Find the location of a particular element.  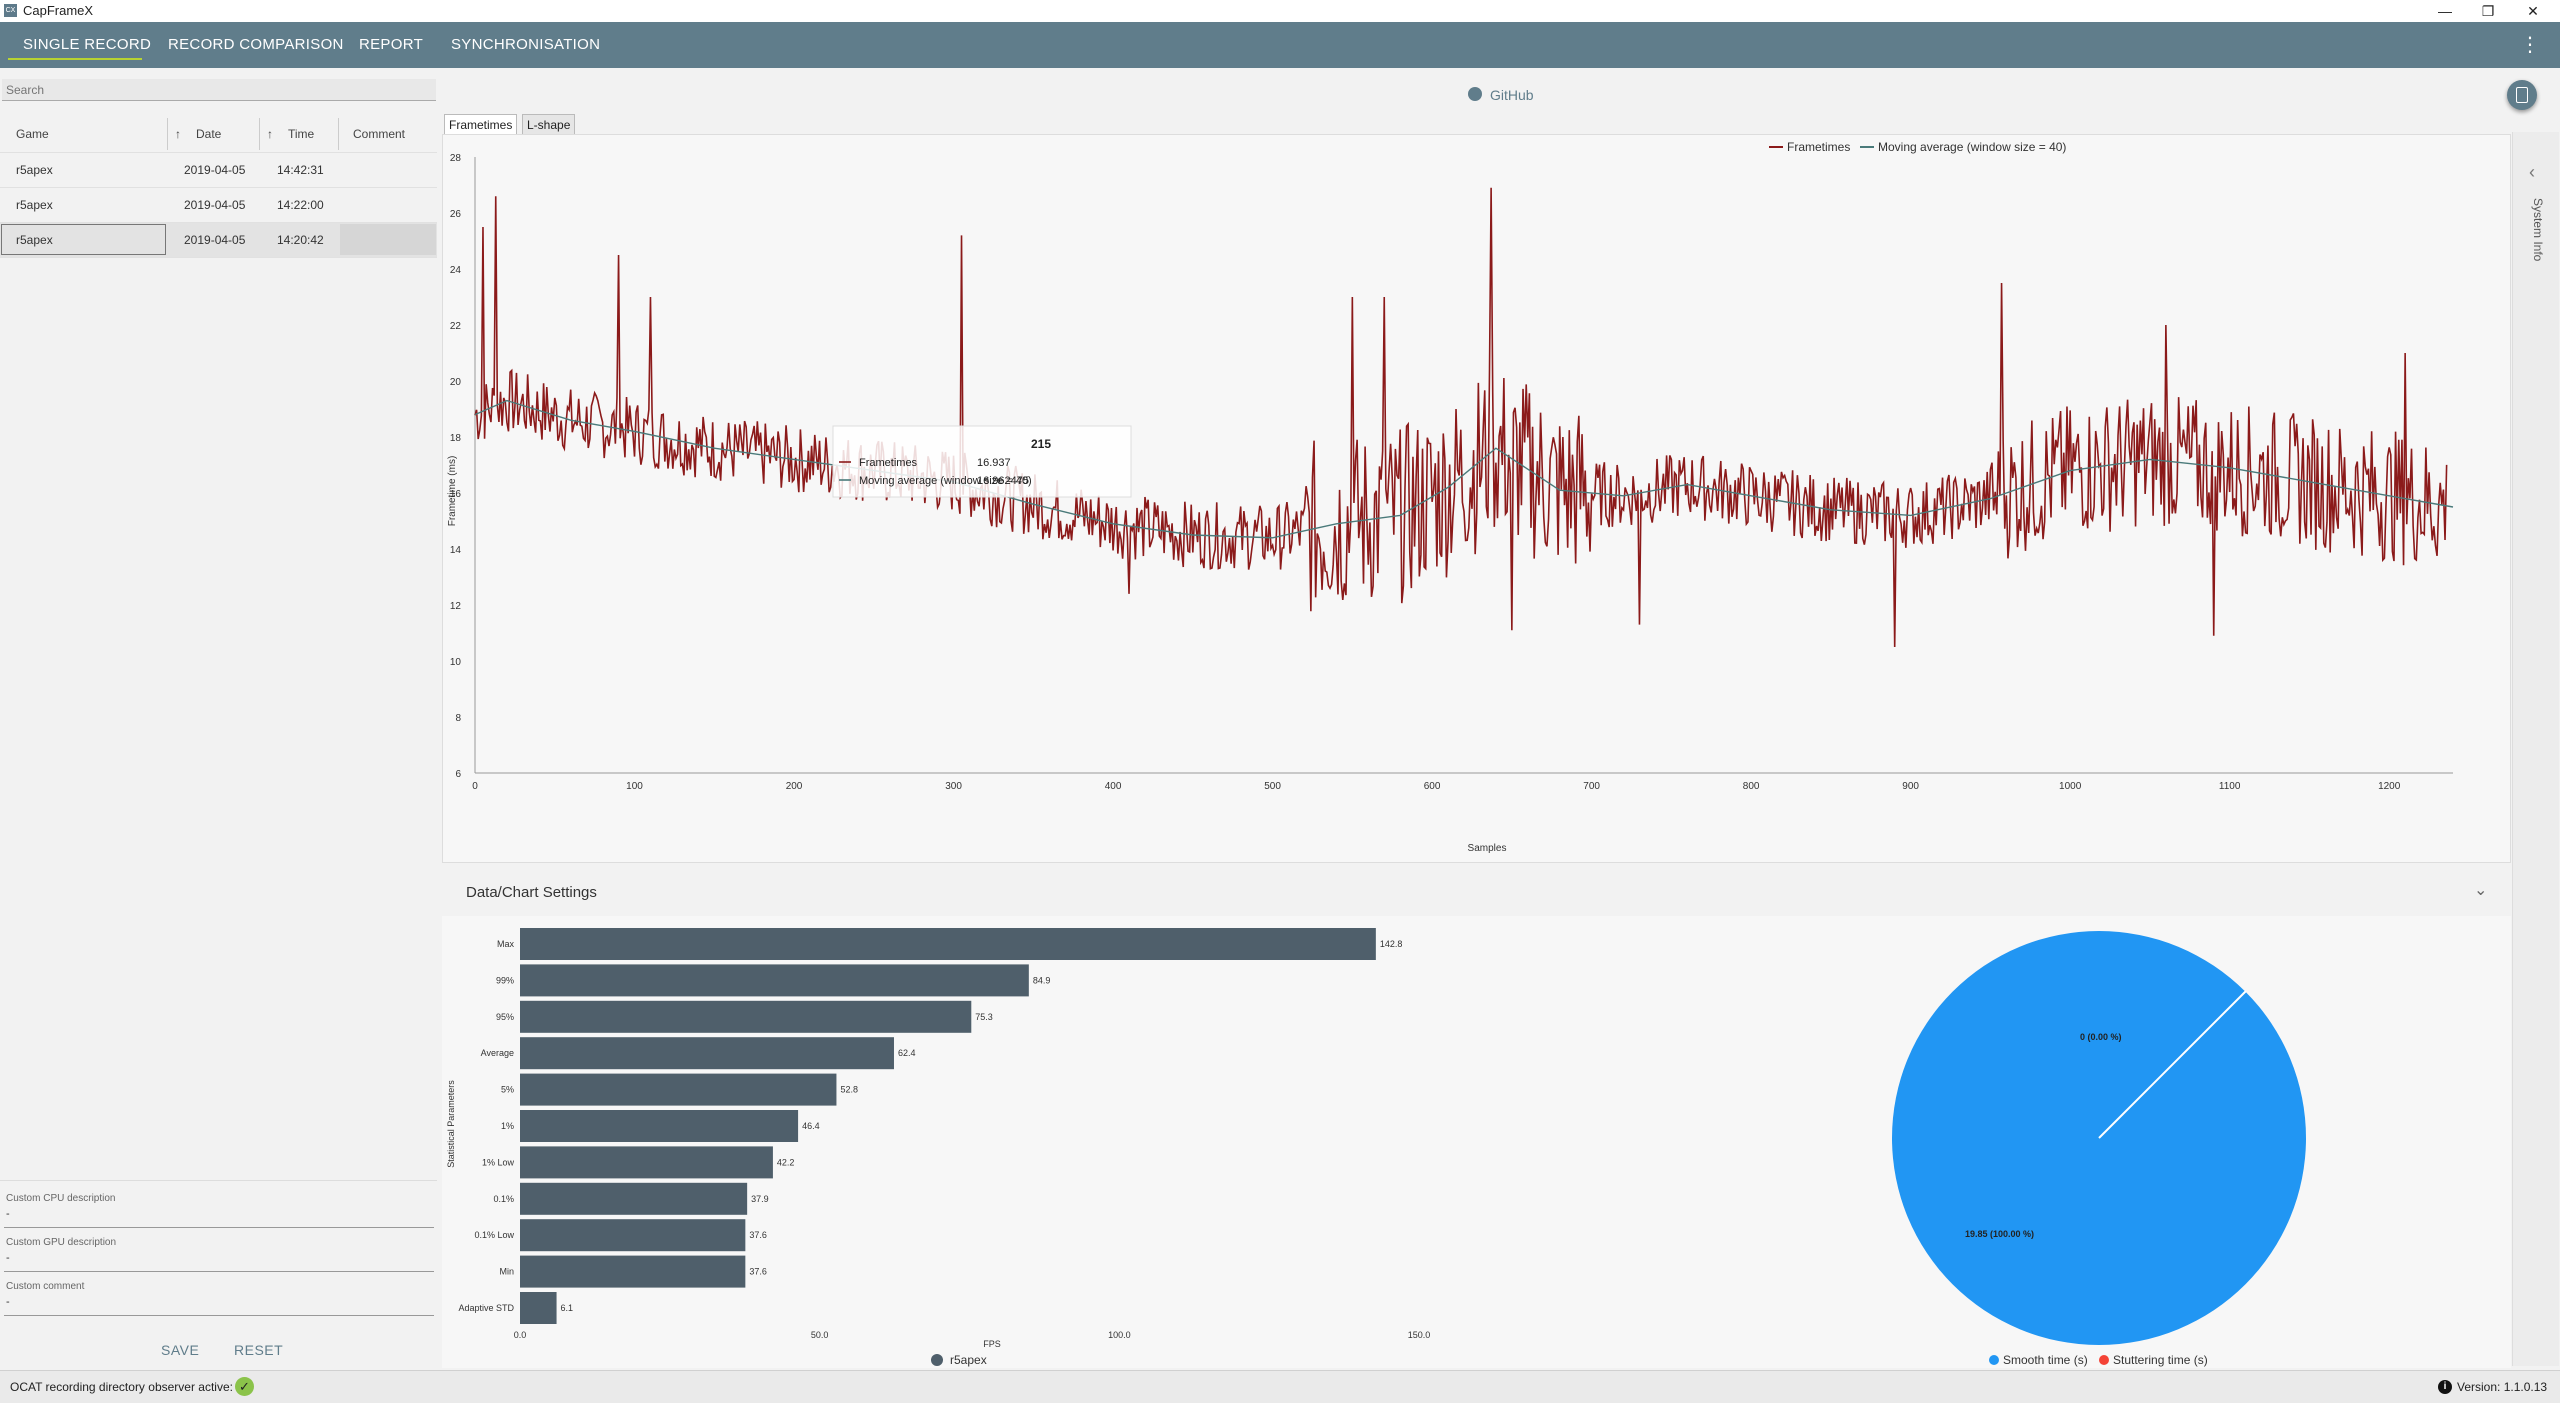

bar-value-label: 75.3 is located at coordinates (984, 1017).